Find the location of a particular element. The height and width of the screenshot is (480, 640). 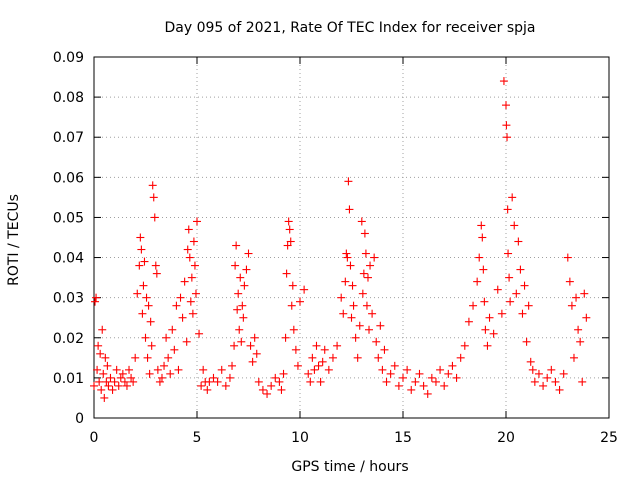

x-tick-label: 25 is located at coordinates (609, 438).